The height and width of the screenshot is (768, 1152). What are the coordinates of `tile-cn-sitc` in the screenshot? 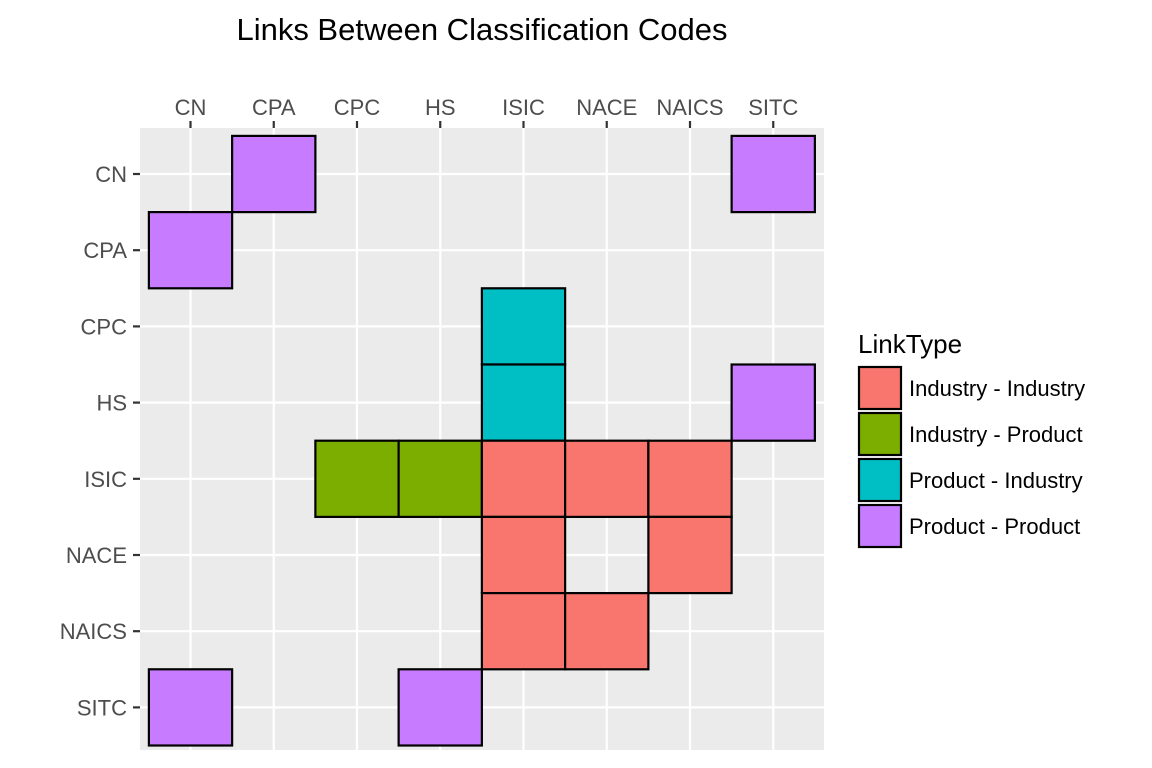 It's located at (773, 174).